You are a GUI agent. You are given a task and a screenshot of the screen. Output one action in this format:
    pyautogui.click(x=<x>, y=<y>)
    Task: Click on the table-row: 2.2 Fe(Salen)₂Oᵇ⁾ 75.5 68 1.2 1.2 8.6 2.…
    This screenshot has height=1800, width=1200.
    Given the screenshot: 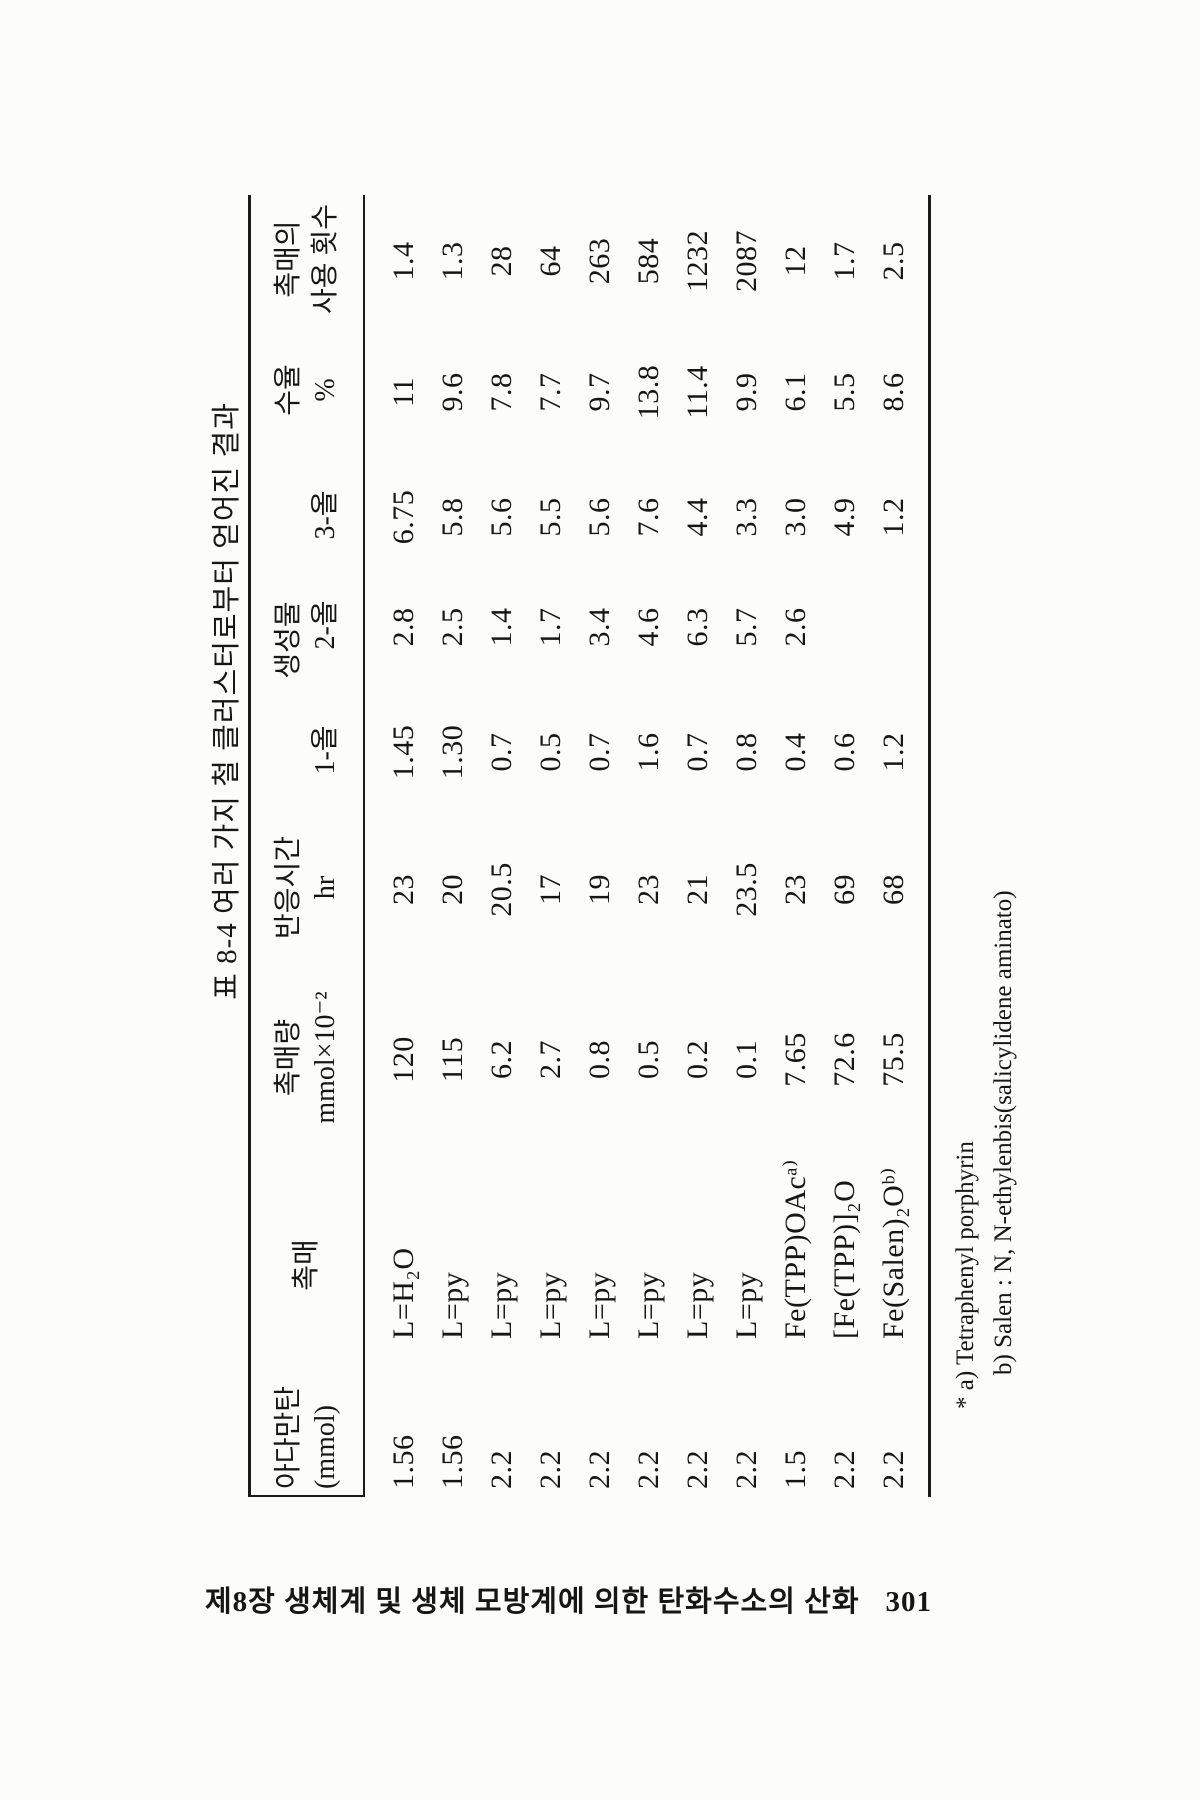 What is the action you would take?
    pyautogui.click(x=893, y=846)
    